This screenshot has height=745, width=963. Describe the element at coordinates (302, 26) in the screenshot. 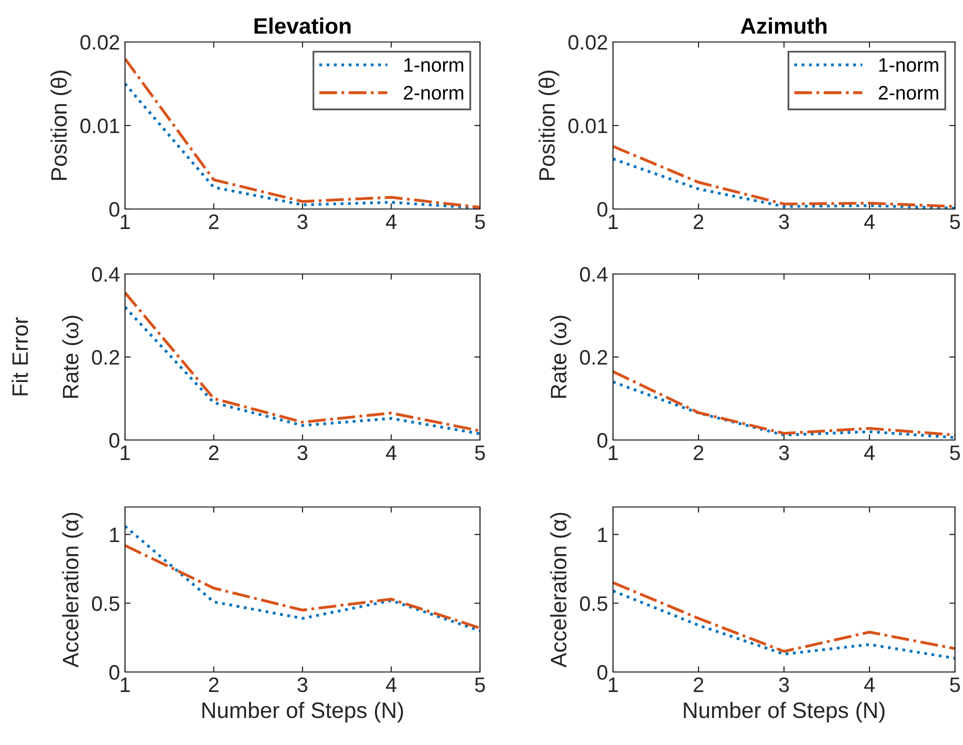

I see `chart-title: Elevation` at that location.